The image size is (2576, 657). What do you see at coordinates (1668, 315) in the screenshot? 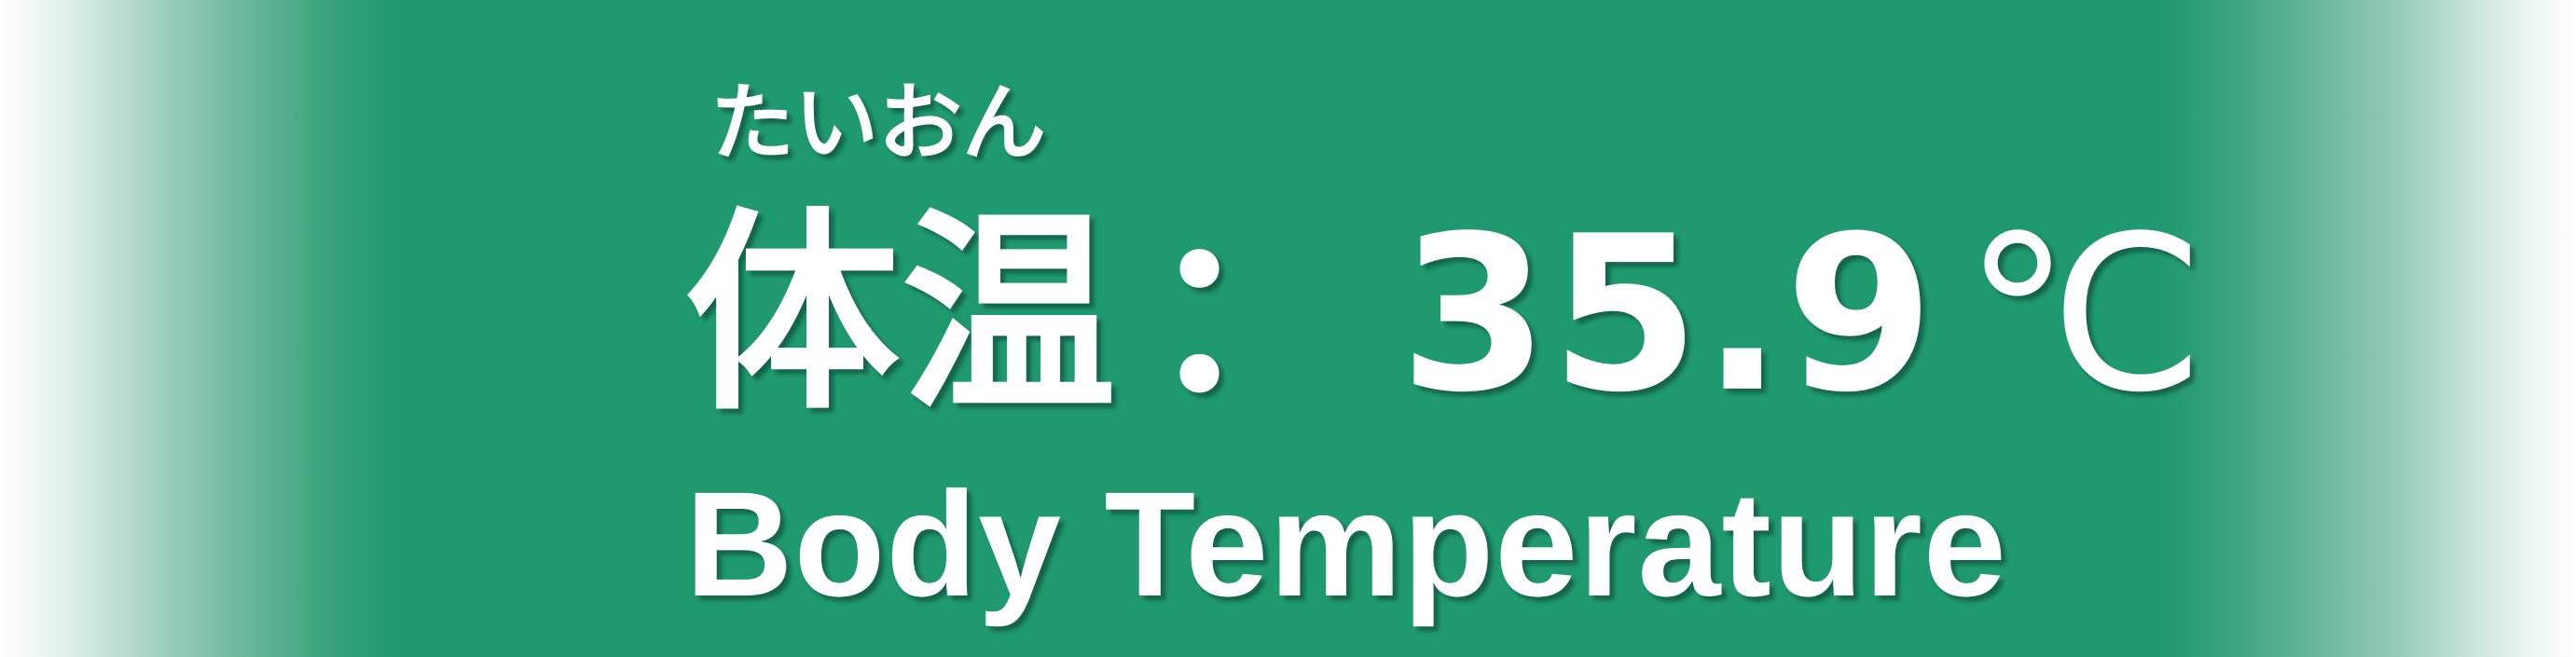
I see `temperature-value: 35.9` at bounding box center [1668, 315].